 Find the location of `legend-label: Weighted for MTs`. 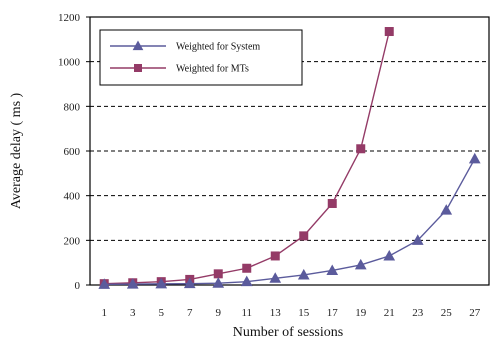

legend-label: Weighted for MTs is located at coordinates (212, 69).